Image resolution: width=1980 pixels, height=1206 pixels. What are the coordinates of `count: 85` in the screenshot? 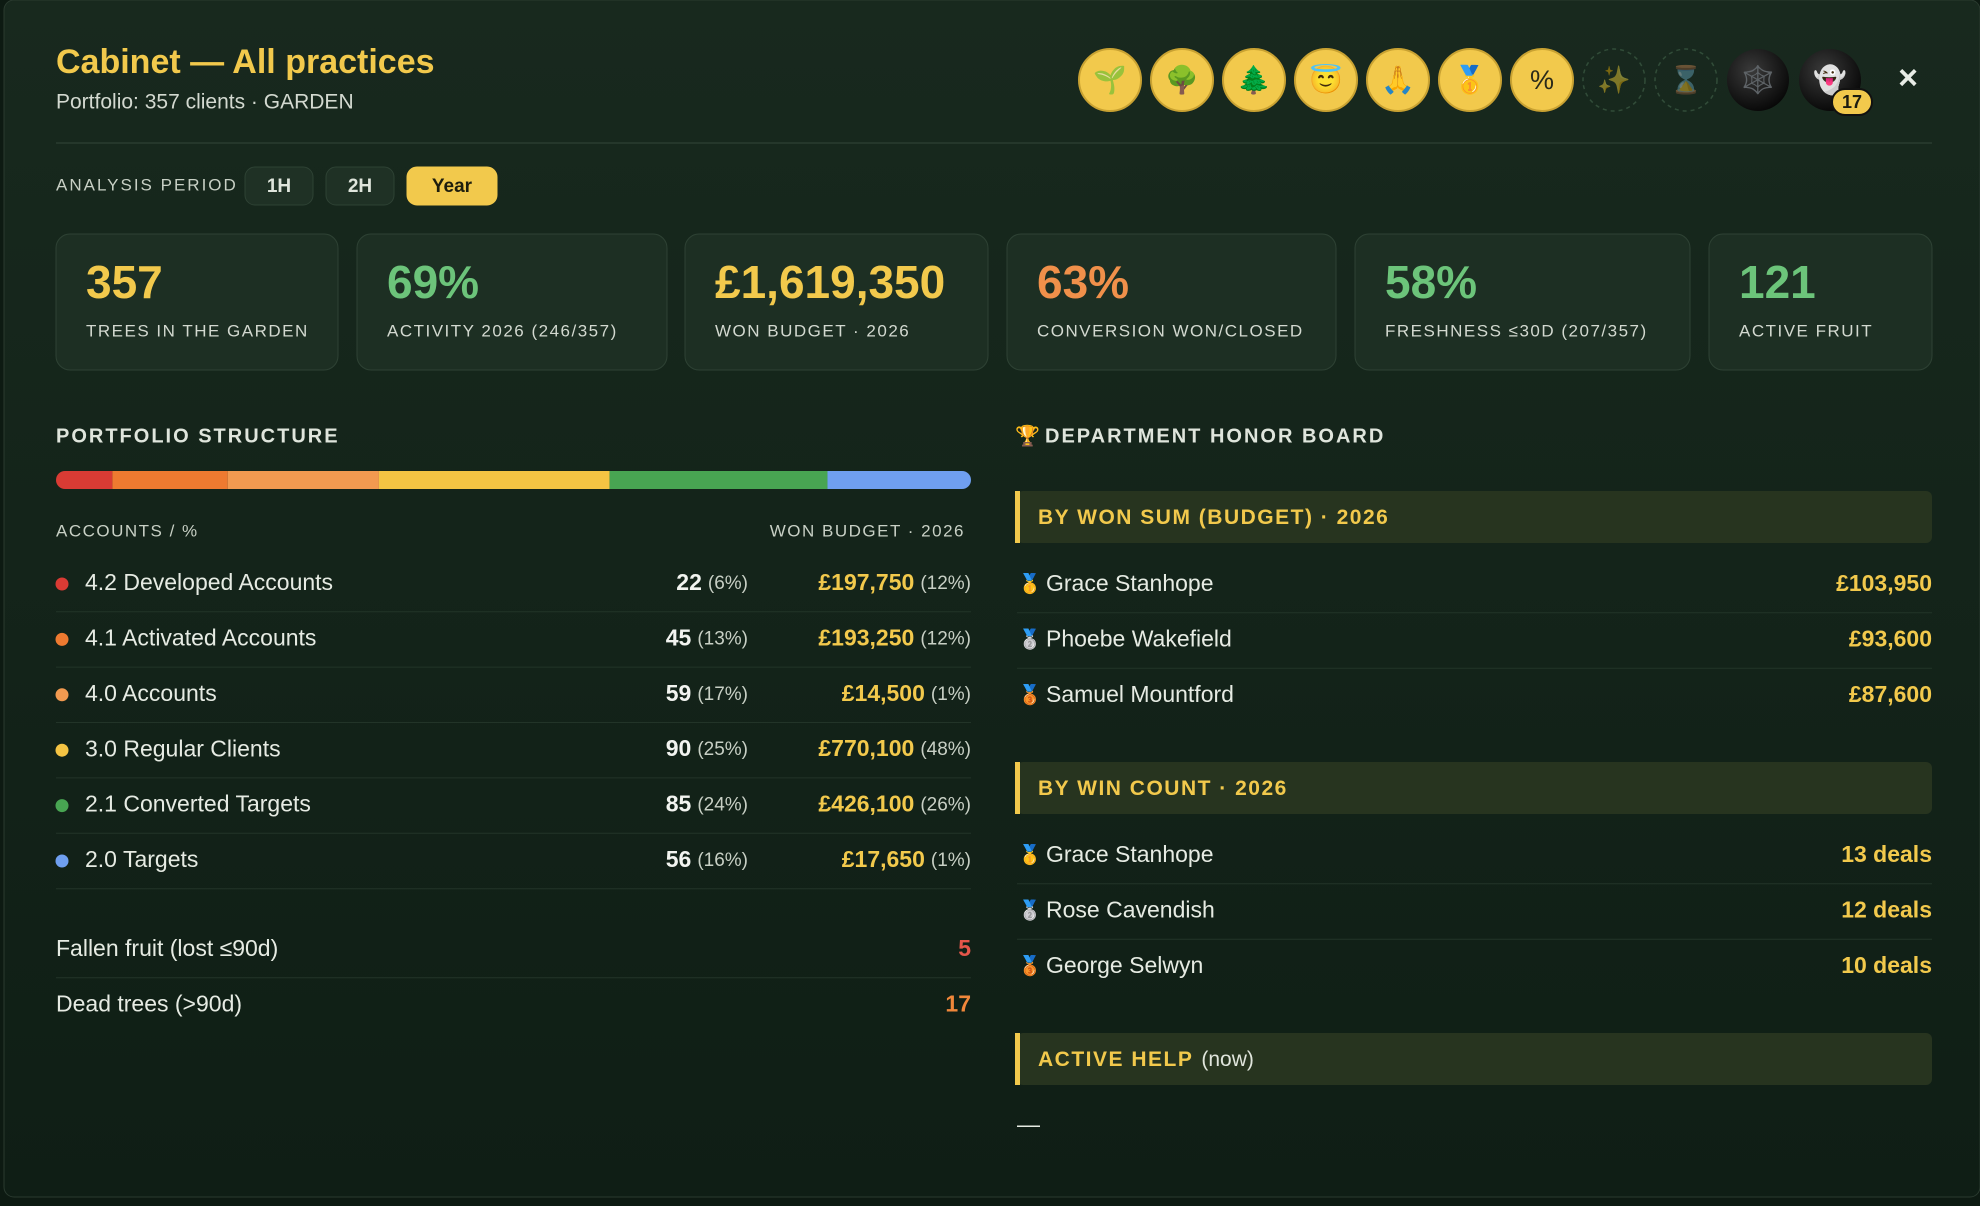 It's located at (679, 804).